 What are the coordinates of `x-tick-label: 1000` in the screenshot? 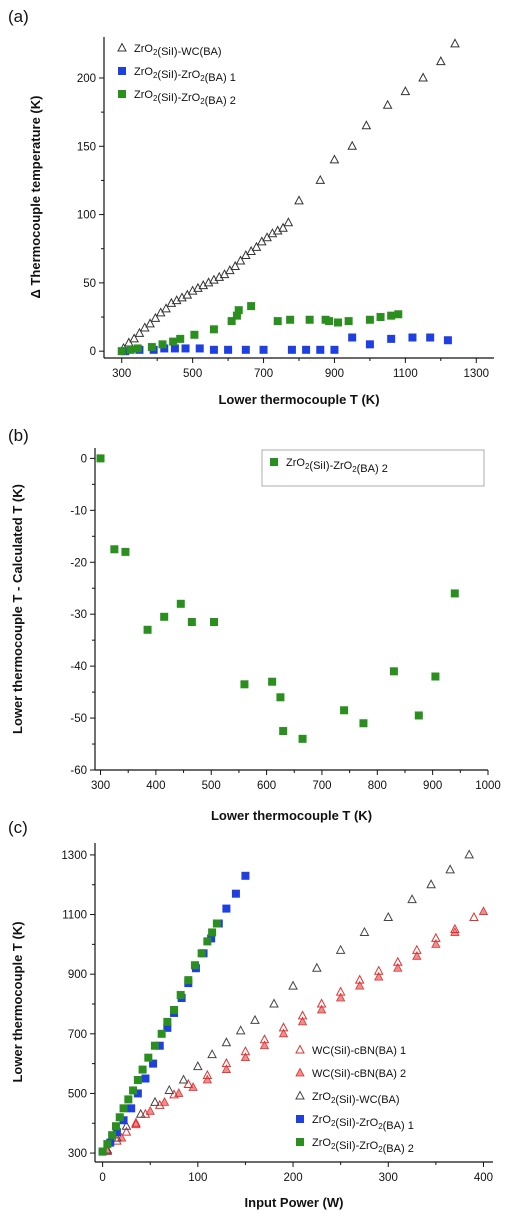 It's located at (488, 786).